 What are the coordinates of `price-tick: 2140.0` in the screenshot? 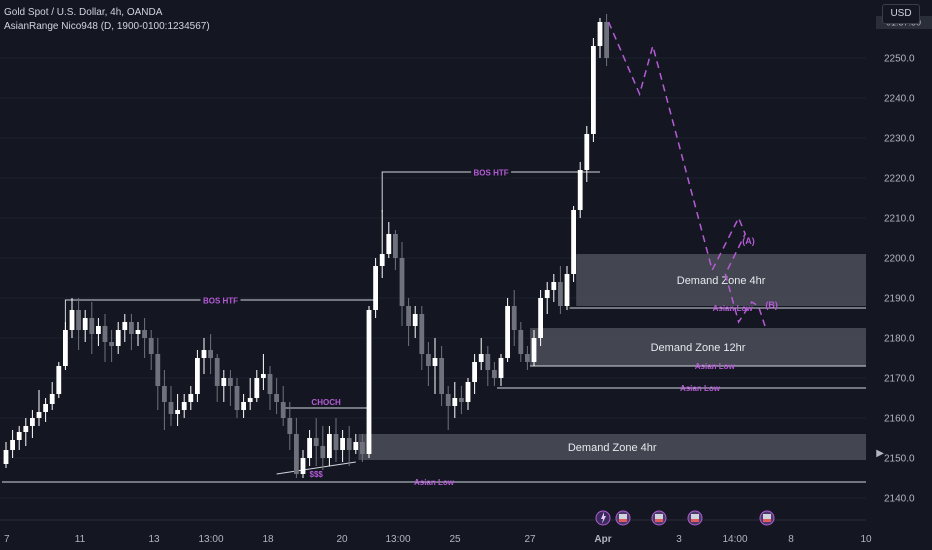 It's located at (899, 499).